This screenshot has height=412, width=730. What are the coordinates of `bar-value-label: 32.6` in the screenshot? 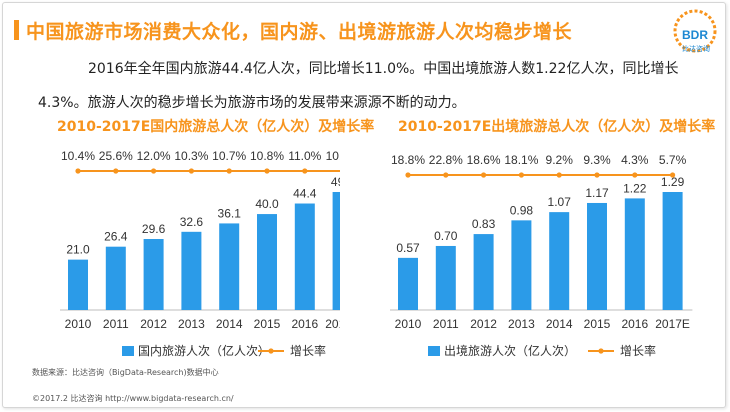 It's located at (192, 222).